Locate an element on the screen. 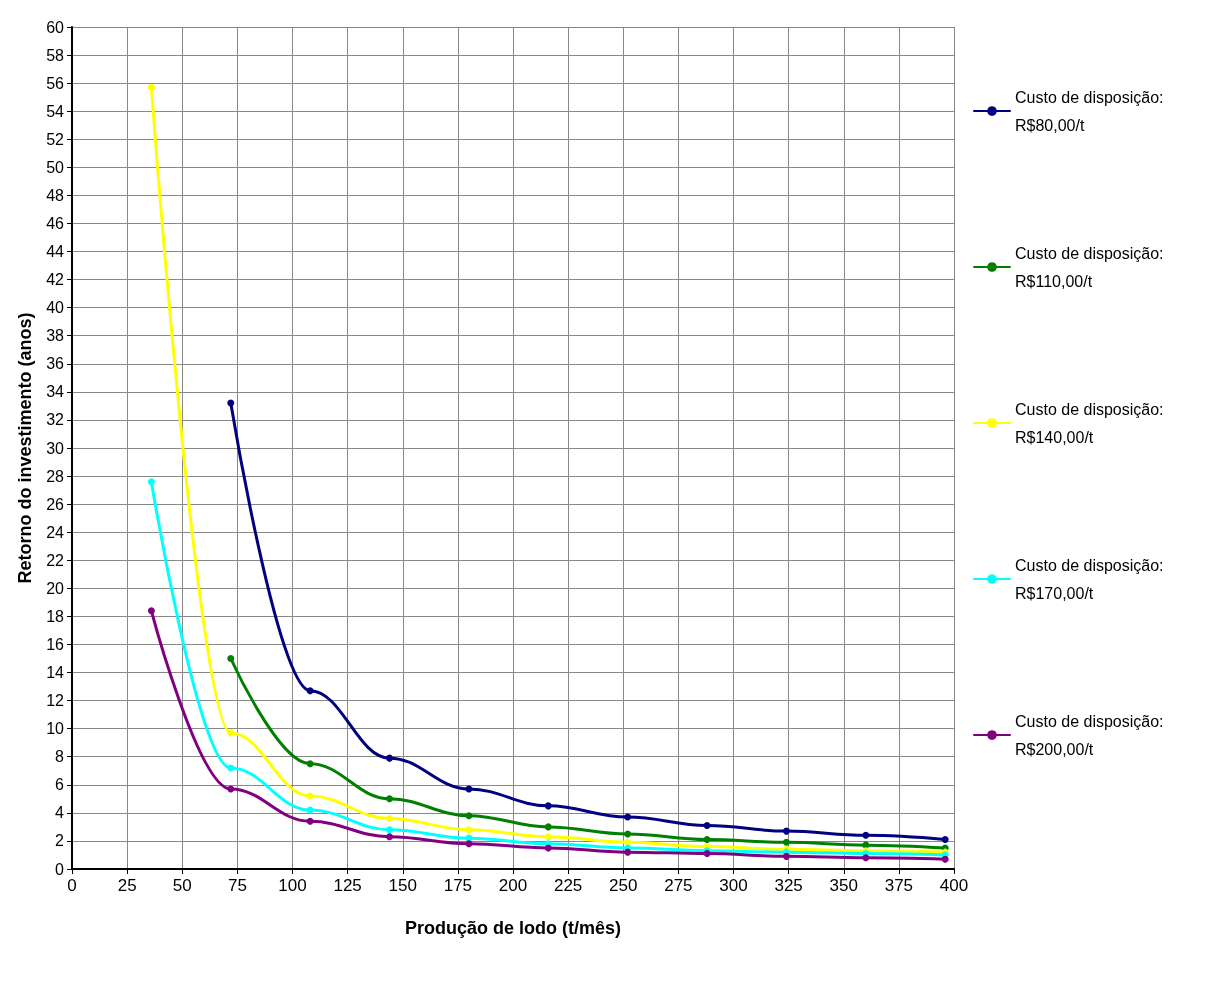  x-tick-label: 325 is located at coordinates (788, 885).